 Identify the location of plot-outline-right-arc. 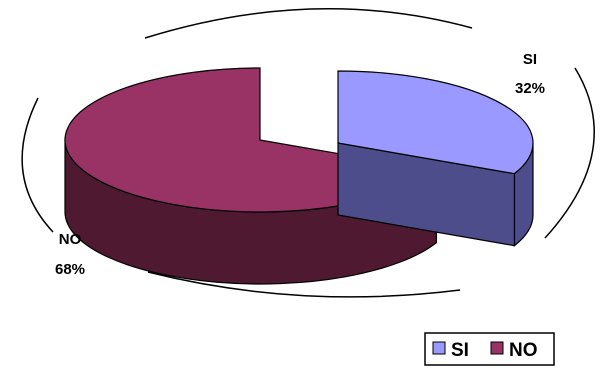
(569, 153).